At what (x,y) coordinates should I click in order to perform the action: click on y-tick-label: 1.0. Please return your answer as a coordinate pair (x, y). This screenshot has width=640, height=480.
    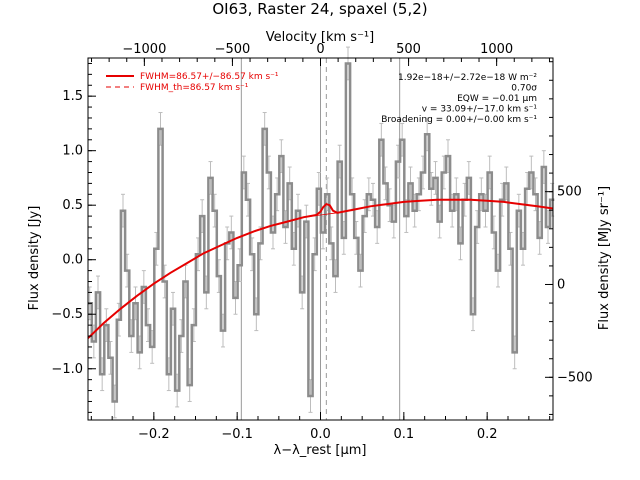
    Looking at the image, I should click on (72, 151).